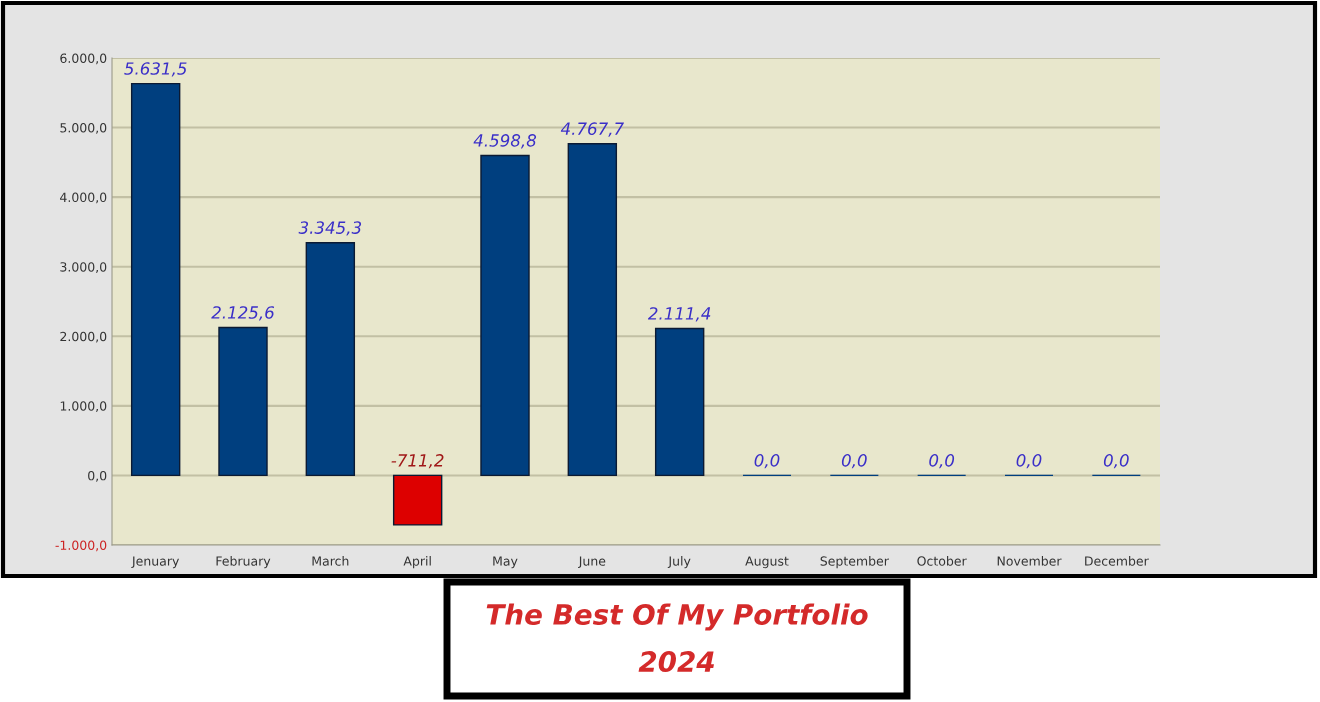 This screenshot has width=1320, height=702. I want to click on y-tick-label: 1.000,0, so click(83, 407).